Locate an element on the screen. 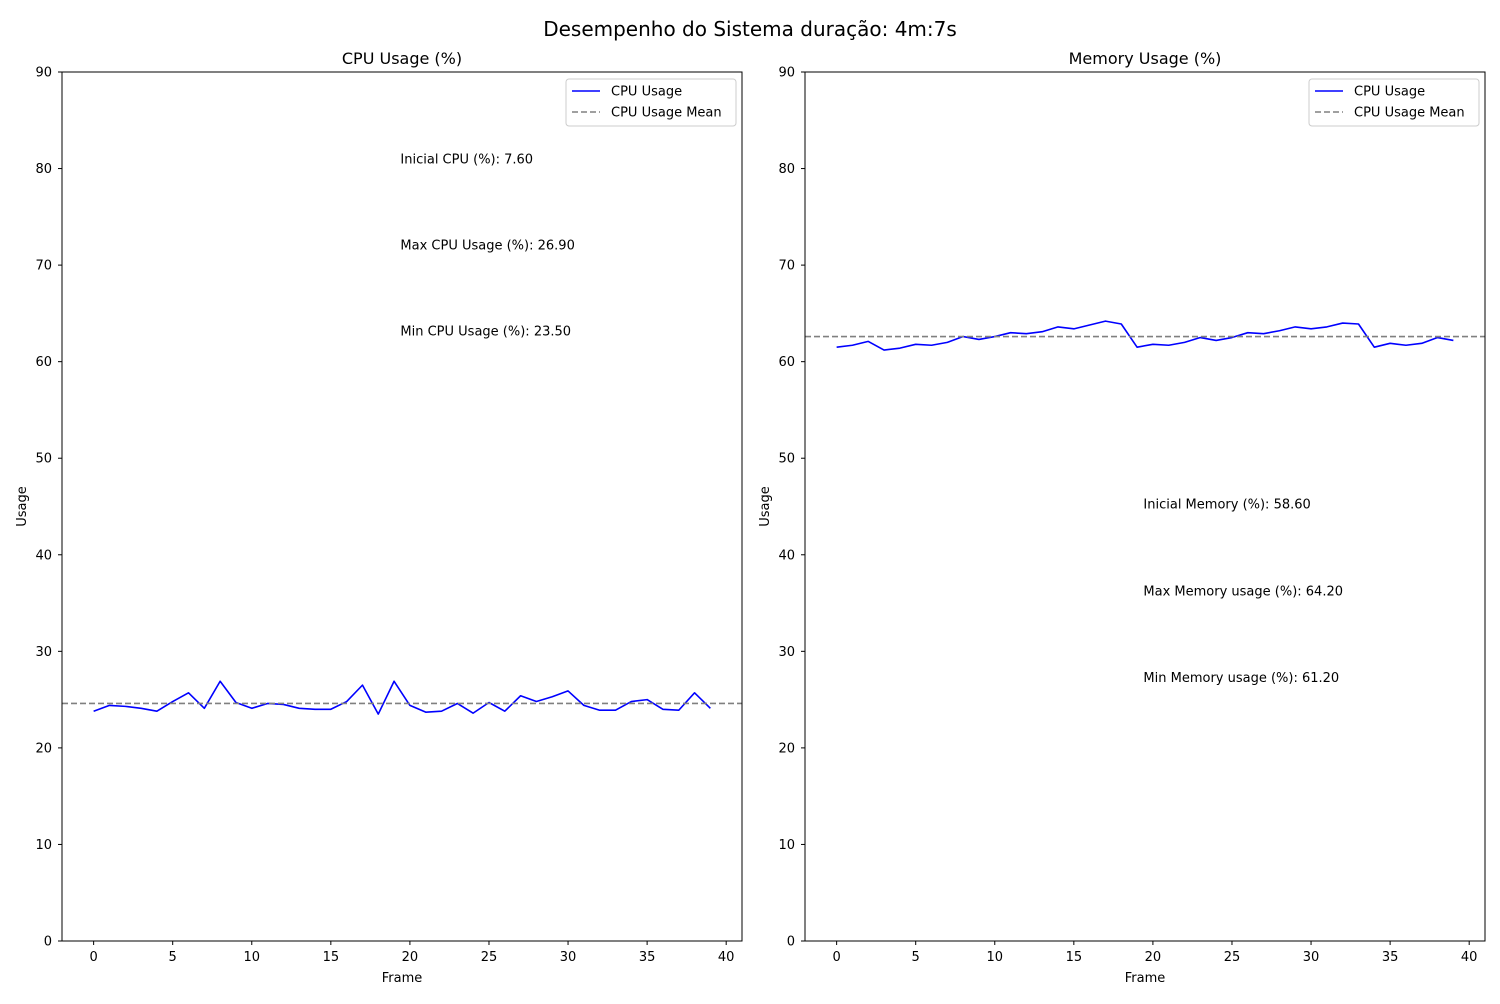 The width and height of the screenshot is (1500, 1004). cpu-x-tick-label: 5 is located at coordinates (173, 957).